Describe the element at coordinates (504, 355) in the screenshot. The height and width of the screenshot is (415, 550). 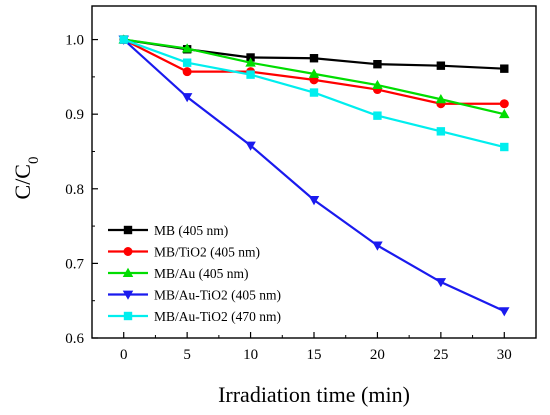
I see `x-tick-label: 30` at that location.